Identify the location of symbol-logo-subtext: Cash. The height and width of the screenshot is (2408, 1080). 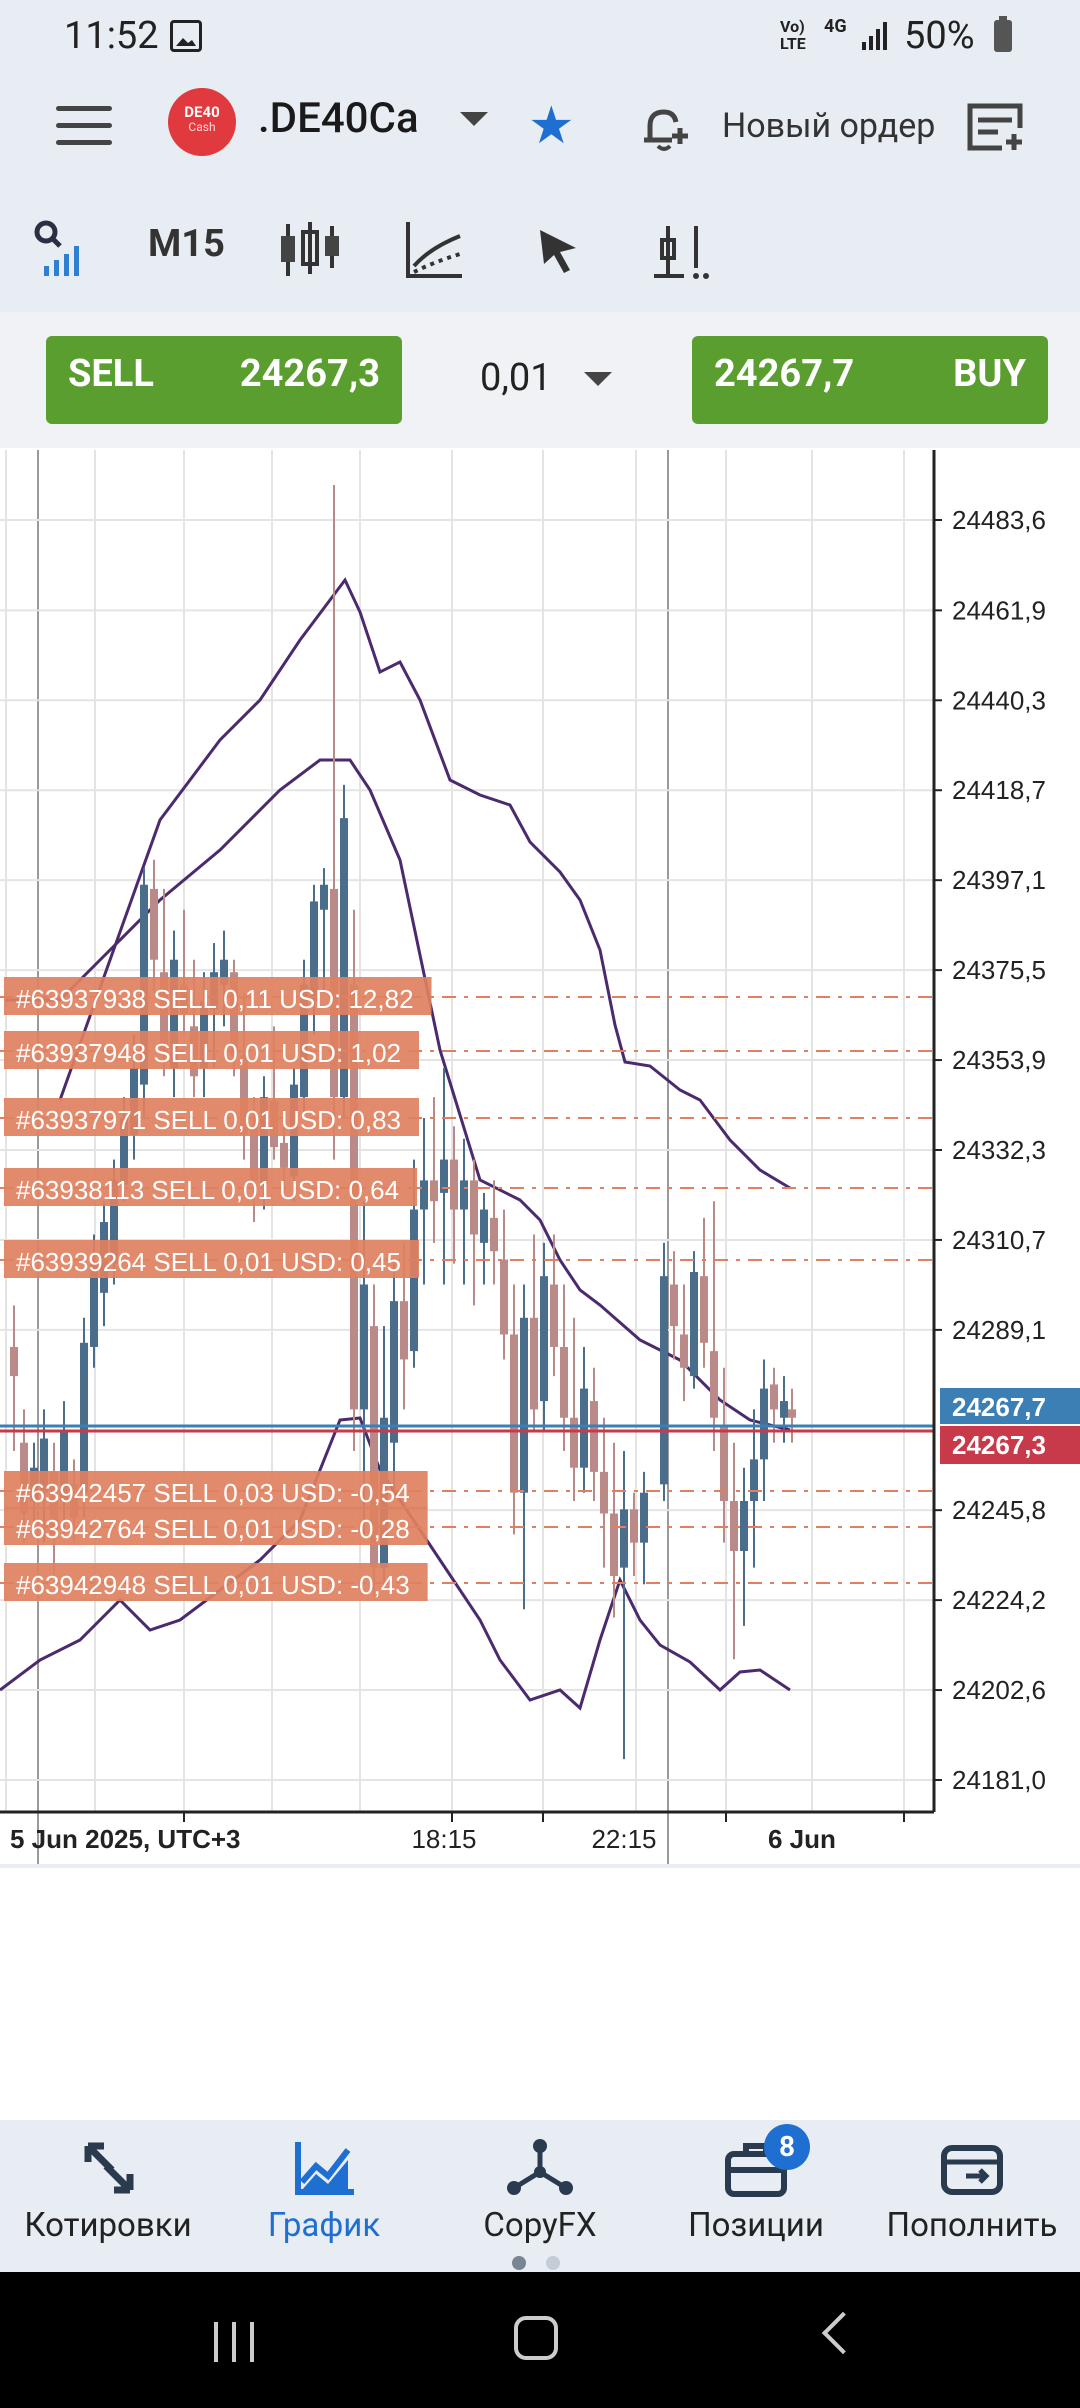
(202, 127).